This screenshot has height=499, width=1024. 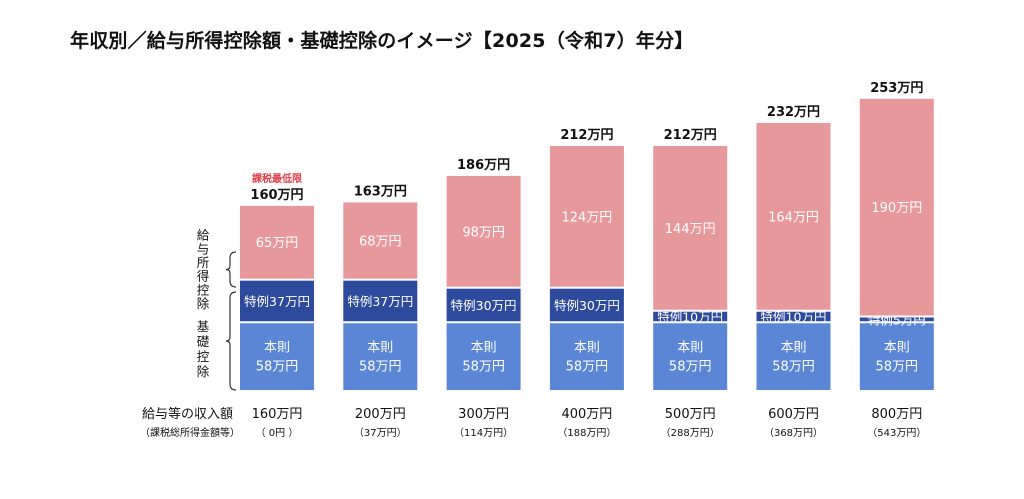 What do you see at coordinates (793, 414) in the screenshot?
I see `x-tick-label: 600万円` at bounding box center [793, 414].